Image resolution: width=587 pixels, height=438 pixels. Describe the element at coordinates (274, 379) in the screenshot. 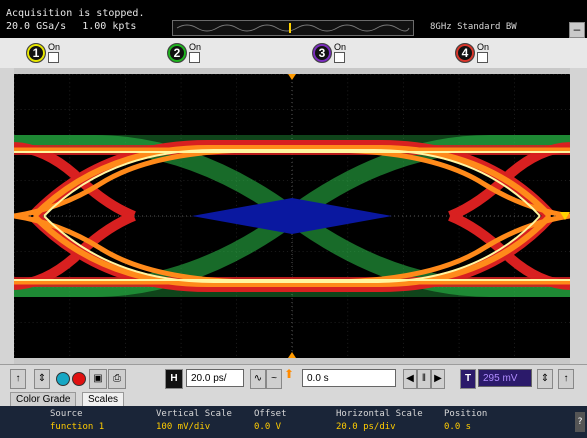

I see `sine-icon: ~` at that location.